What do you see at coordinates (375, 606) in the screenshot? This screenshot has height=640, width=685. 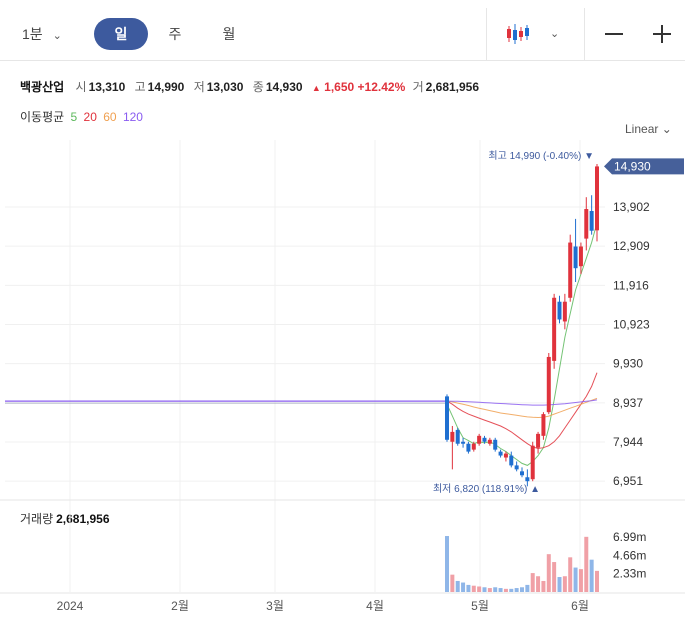 I see `x-tick-label: 4월` at bounding box center [375, 606].